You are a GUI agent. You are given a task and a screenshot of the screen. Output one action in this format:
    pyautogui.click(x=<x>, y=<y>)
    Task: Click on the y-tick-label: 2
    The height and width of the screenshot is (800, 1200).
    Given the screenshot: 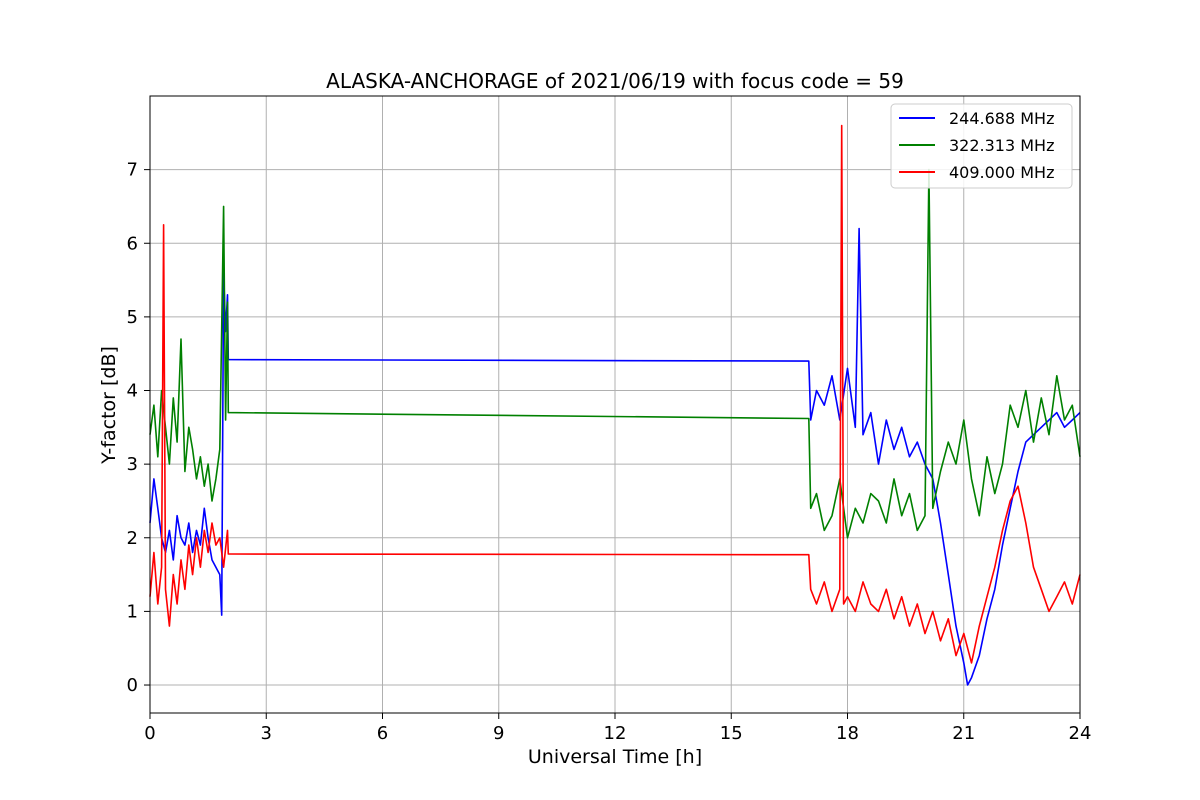 What is the action you would take?
    pyautogui.click(x=132, y=538)
    